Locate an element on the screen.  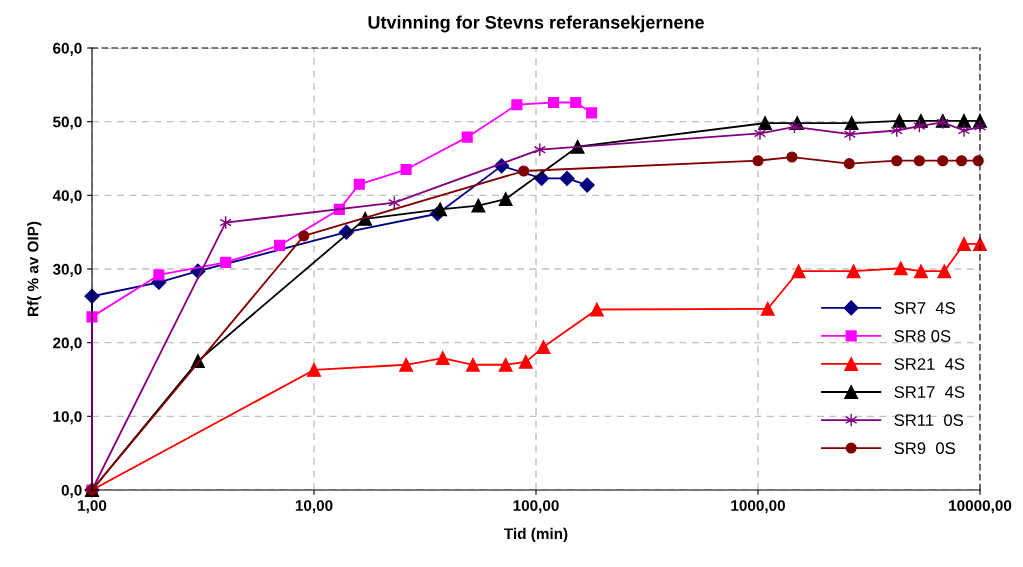
legend-label: SR11 0S is located at coordinates (929, 420).